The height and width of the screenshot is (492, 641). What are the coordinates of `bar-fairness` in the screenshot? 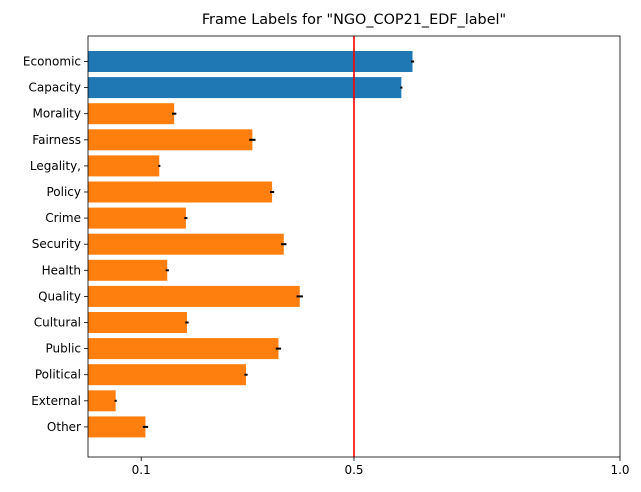 It's located at (170, 140).